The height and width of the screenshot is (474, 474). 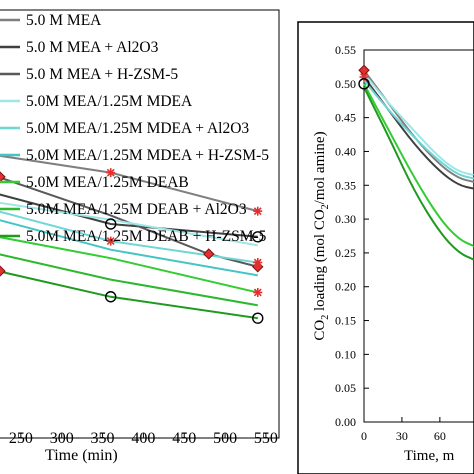 I want to click on right-x-ticks: 0 30 60, so click(x=403, y=430).